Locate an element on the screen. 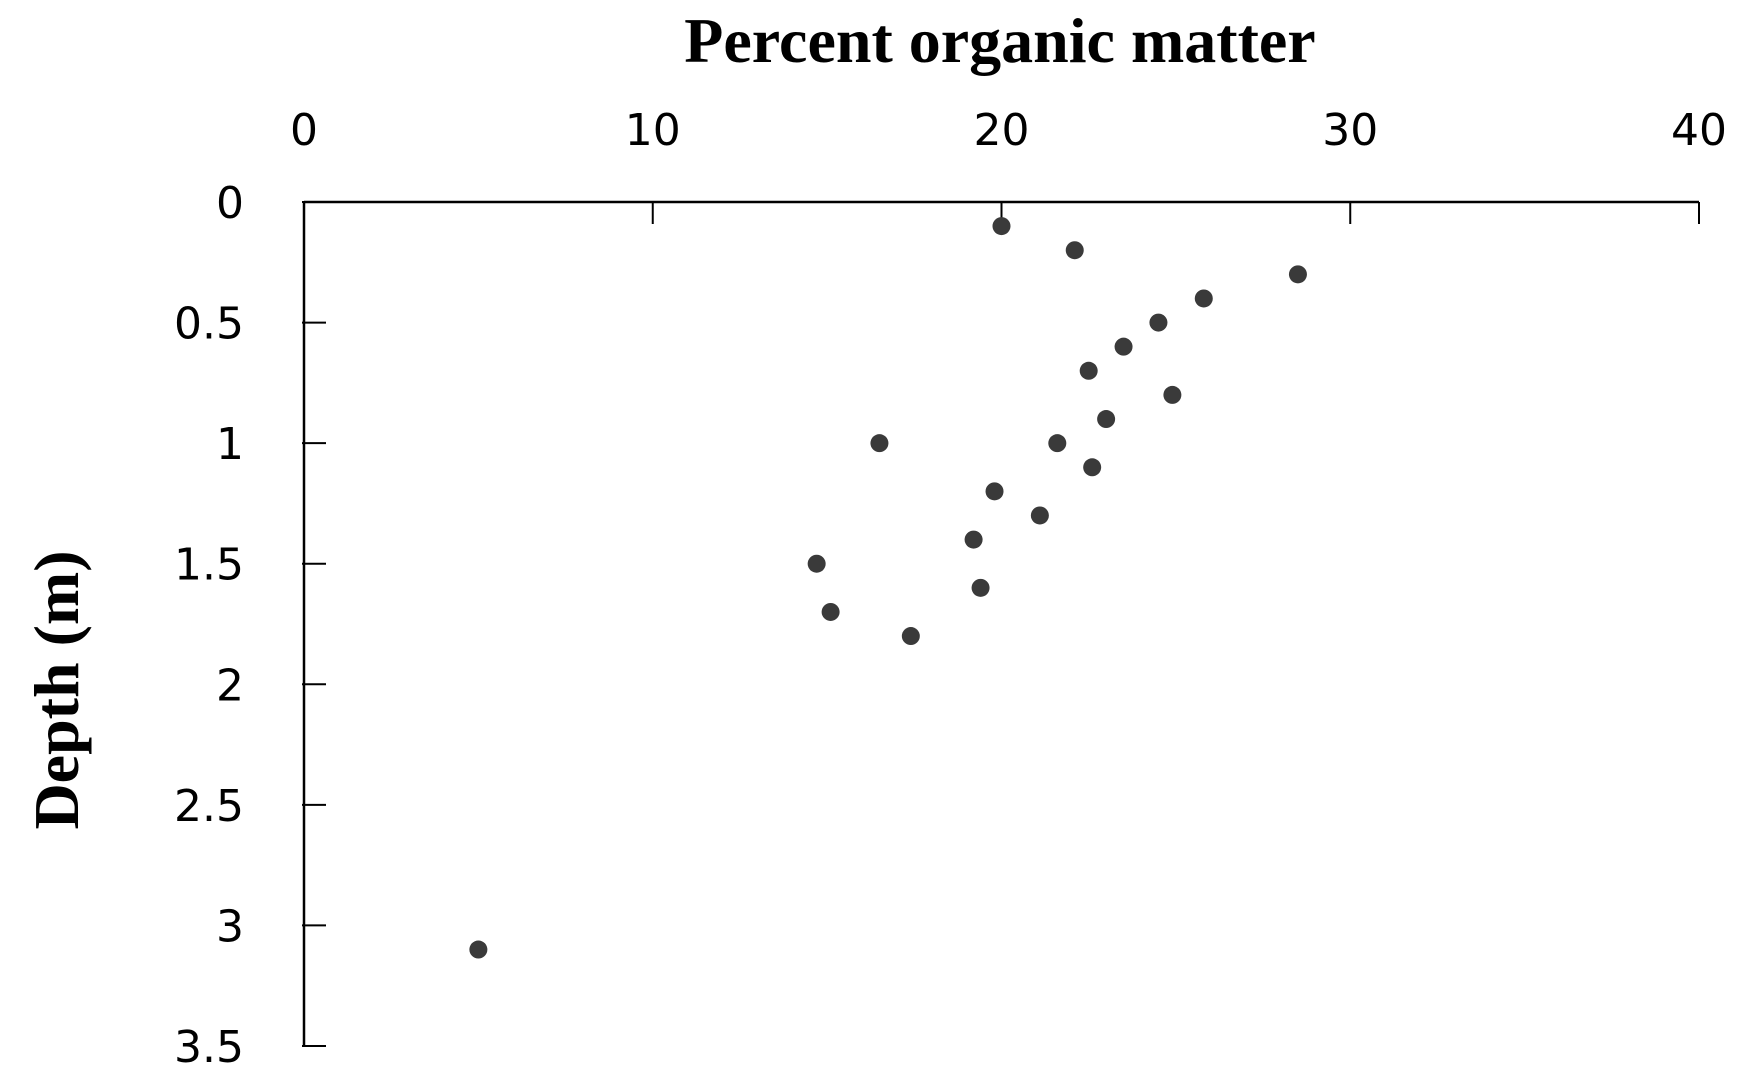 This screenshot has height=1091, width=1749. y-axis-title: Depth (m) is located at coordinates (56, 689).